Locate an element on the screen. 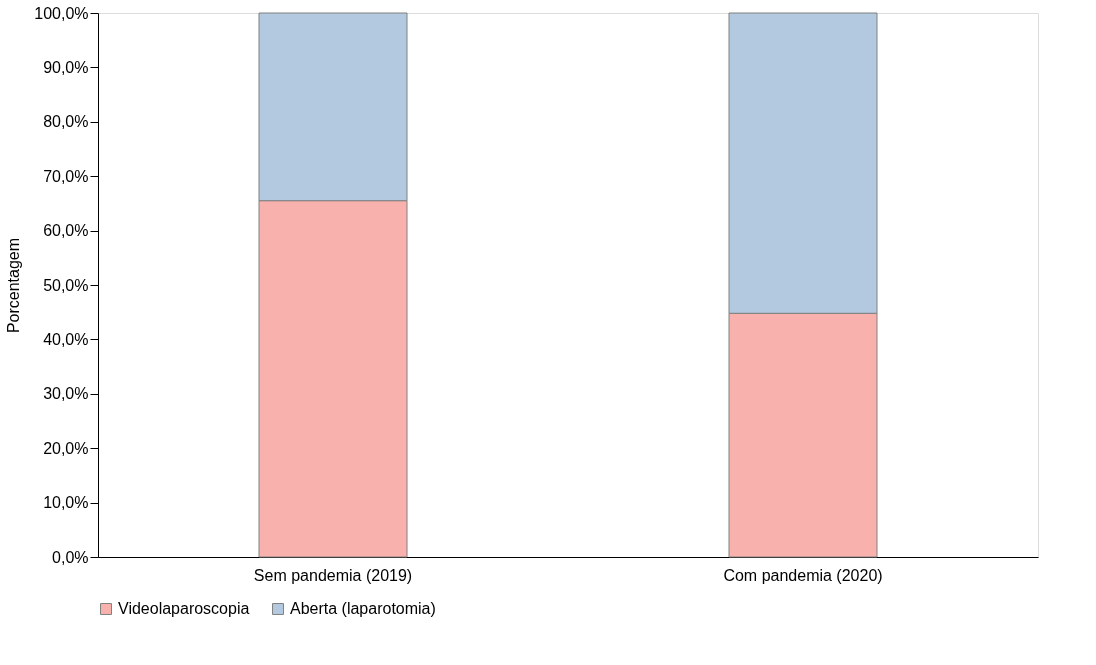 Image resolution: width=1096 pixels, height=665 pixels. y-tick-label: 80,0% is located at coordinates (66, 122).